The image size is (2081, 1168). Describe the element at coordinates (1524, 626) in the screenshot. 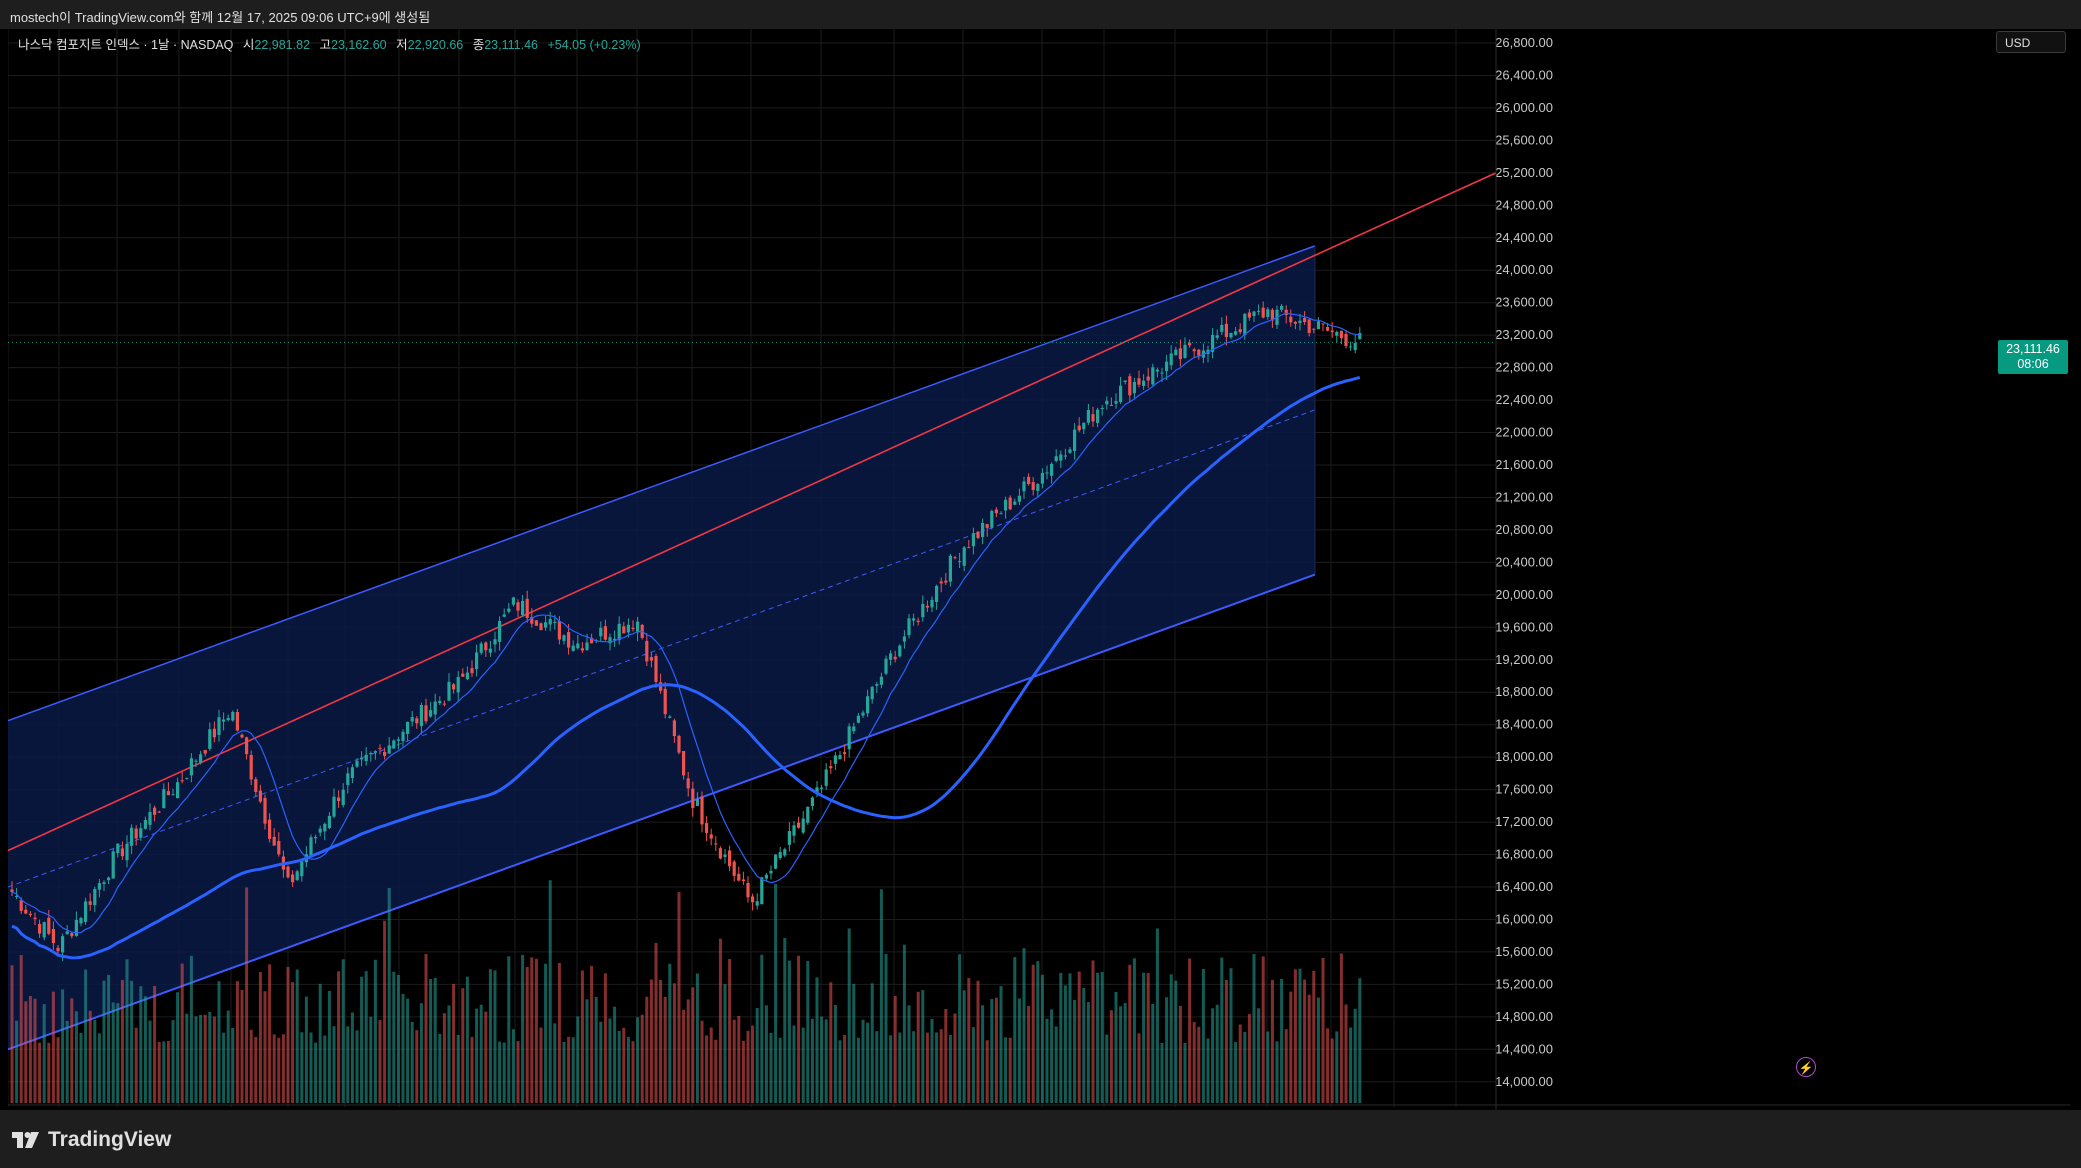

I see `price-tick-label: 19,600.00` at that location.